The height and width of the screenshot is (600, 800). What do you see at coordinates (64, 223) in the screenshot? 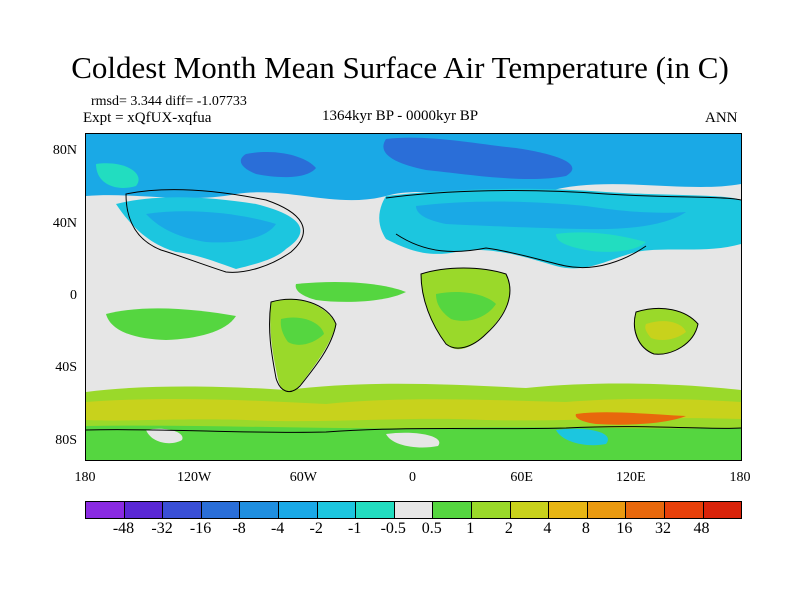
I see `lat-tick: 40N` at bounding box center [64, 223].